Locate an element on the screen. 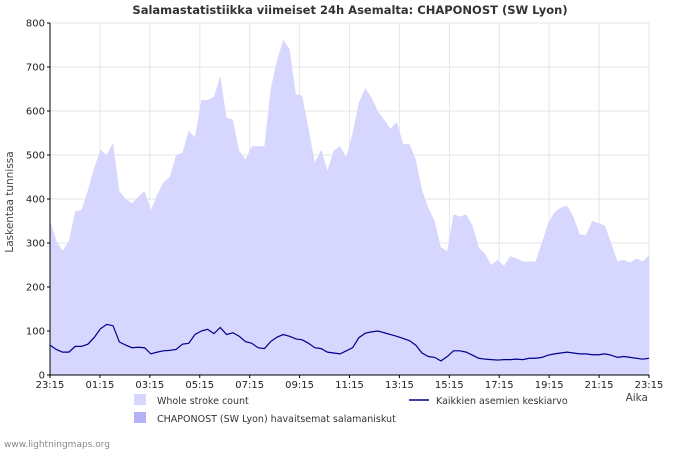  y-tick-label: 200 is located at coordinates (35, 288).